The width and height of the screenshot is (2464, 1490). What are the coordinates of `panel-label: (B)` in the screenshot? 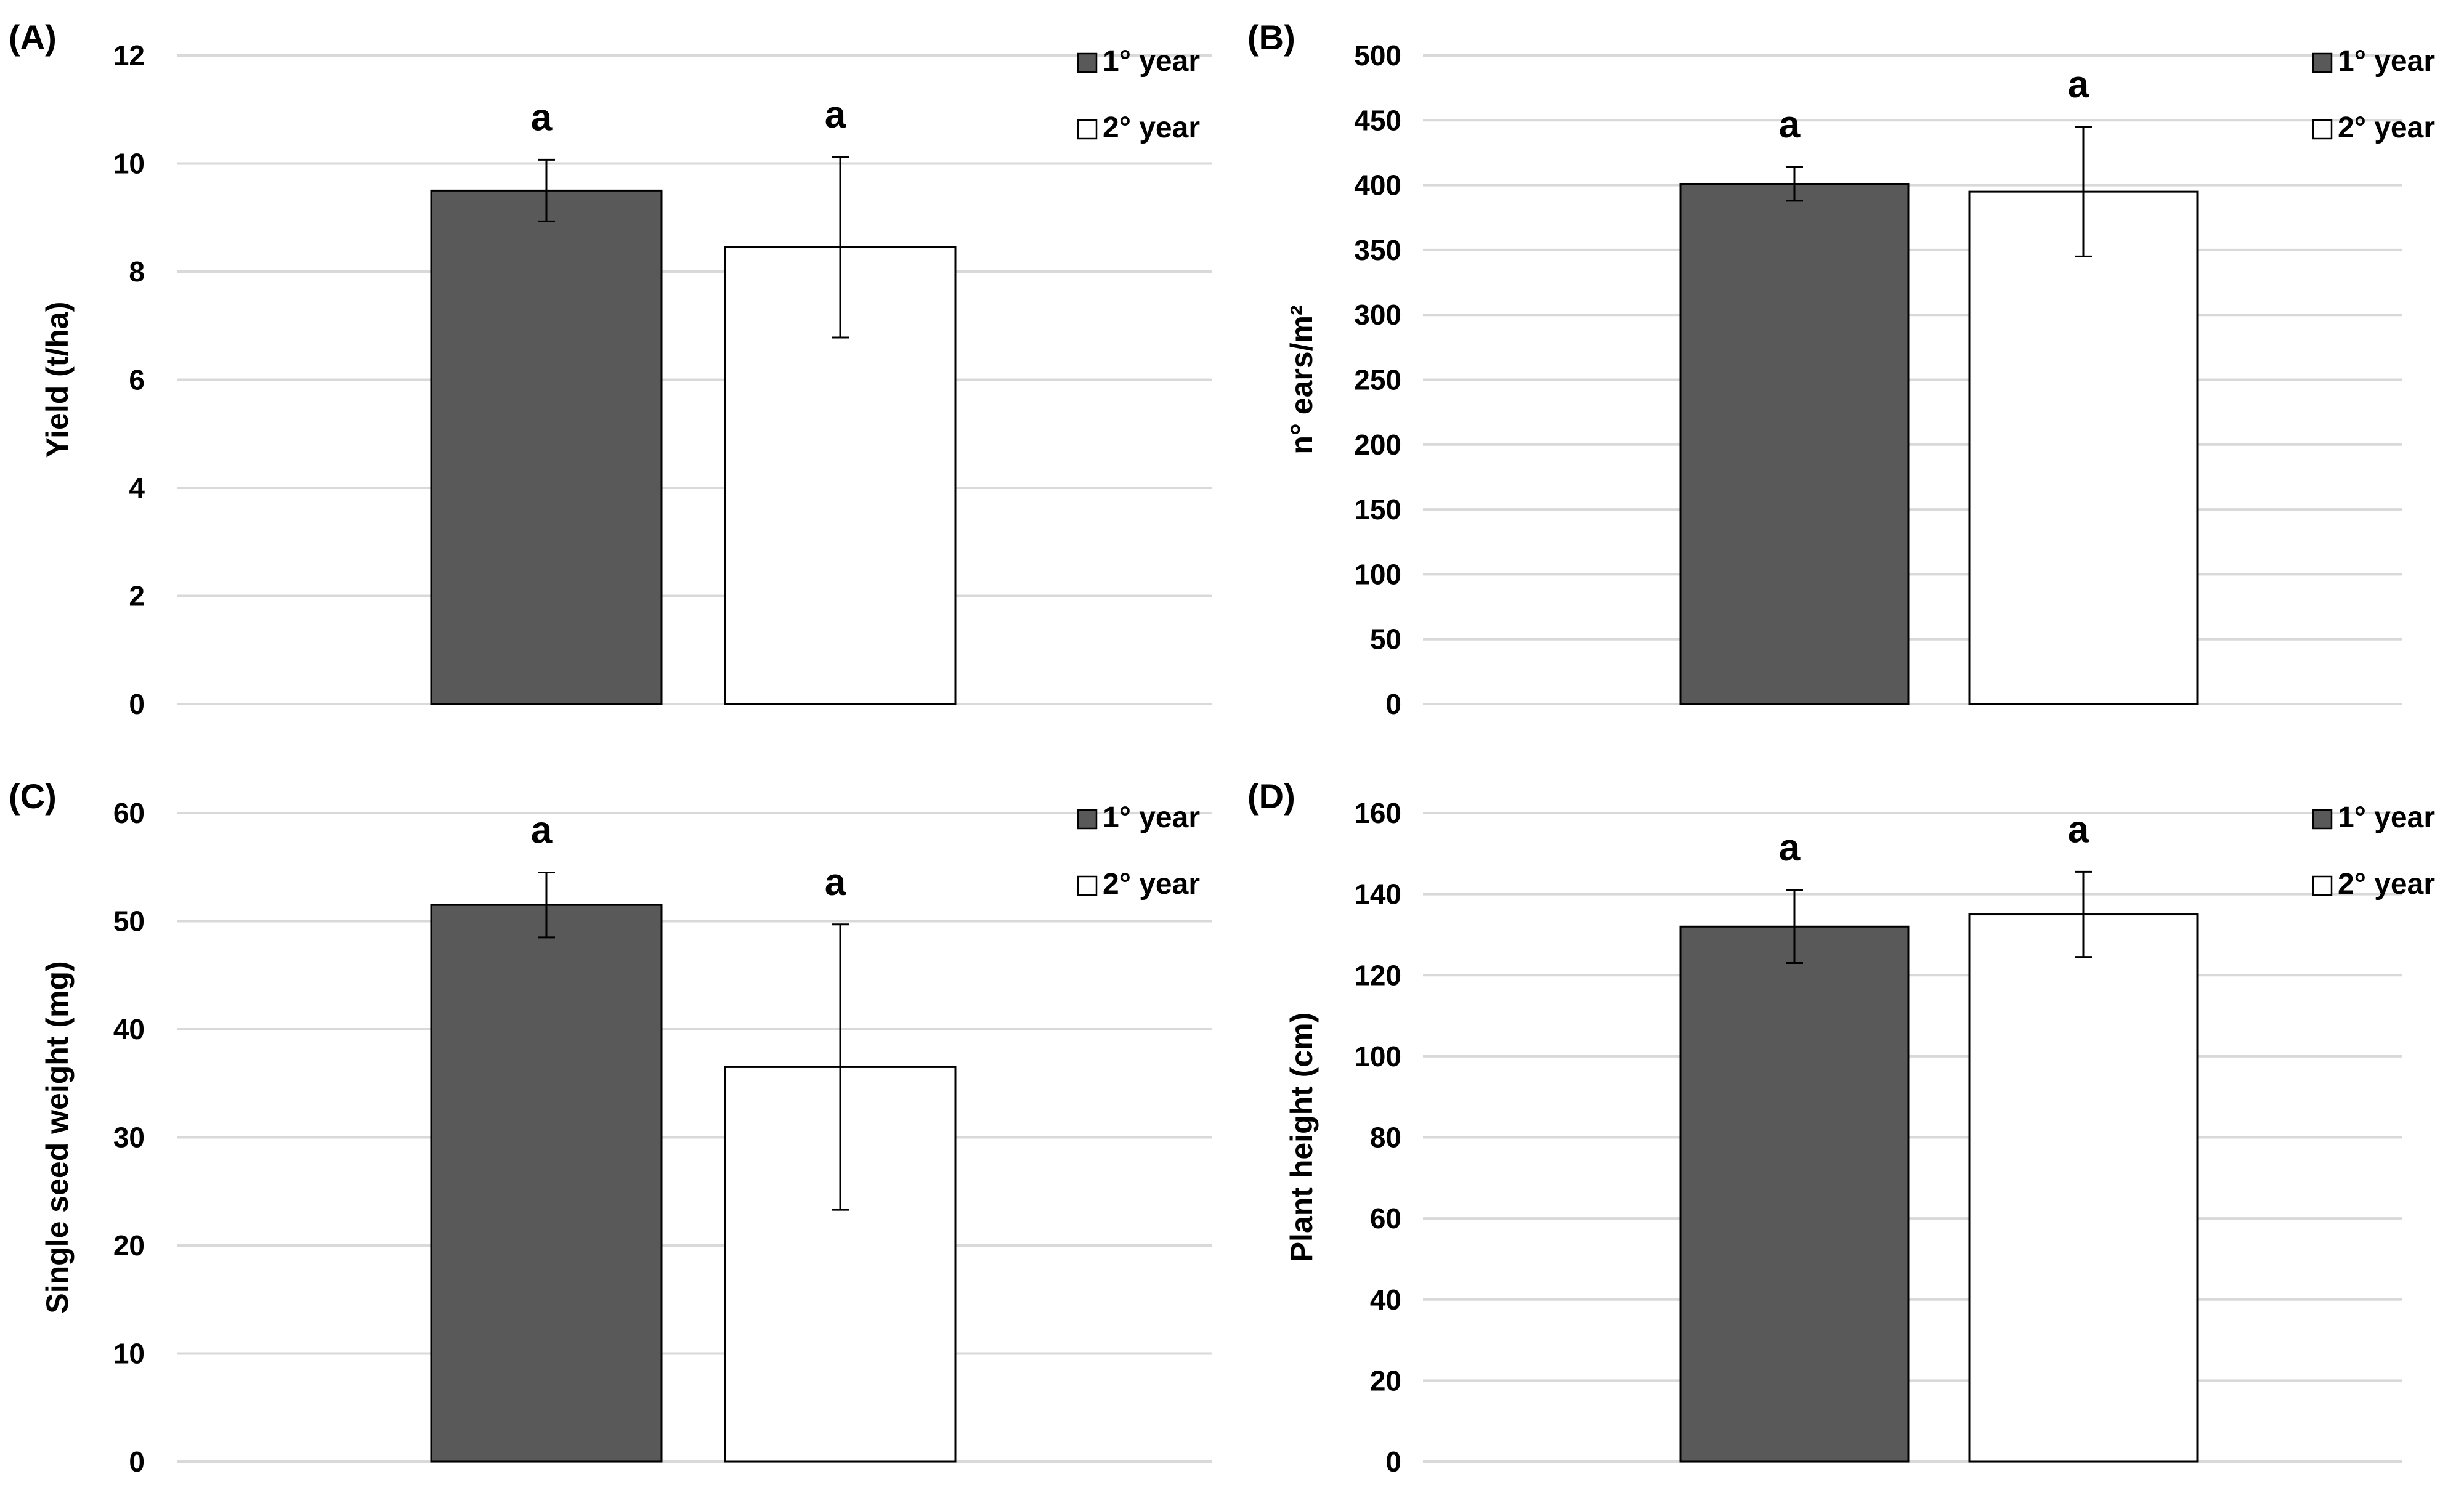 It's located at (1271, 37).